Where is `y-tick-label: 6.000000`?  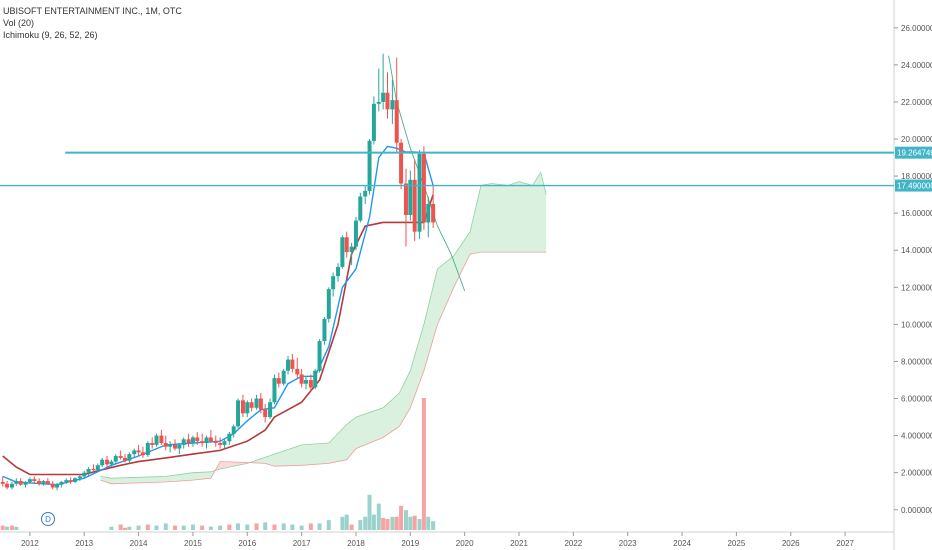 y-tick-label: 6.000000 is located at coordinates (916, 399).